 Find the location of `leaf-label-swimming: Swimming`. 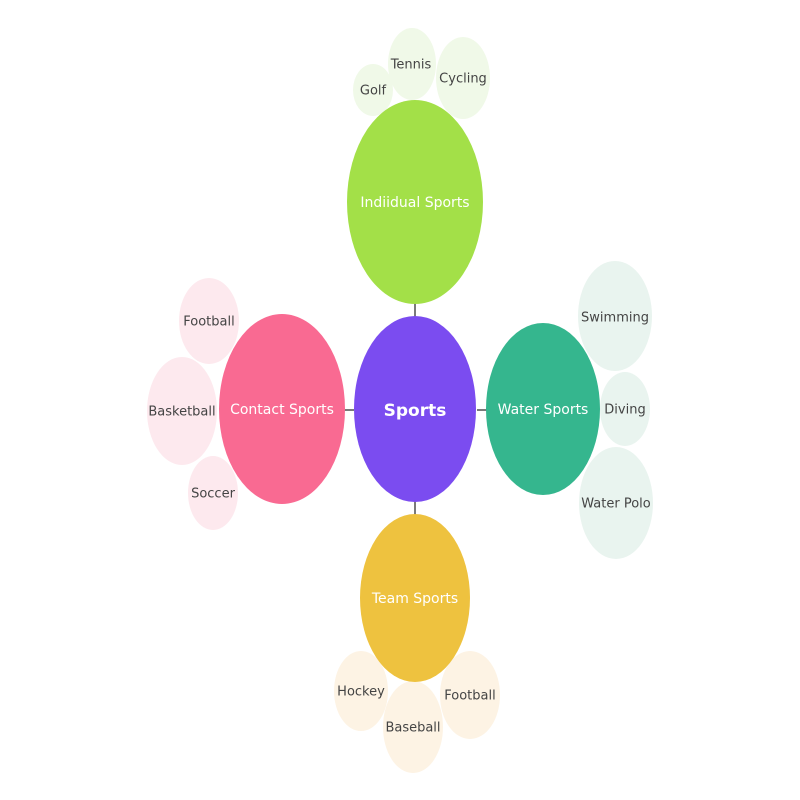

leaf-label-swimming: Swimming is located at coordinates (615, 318).